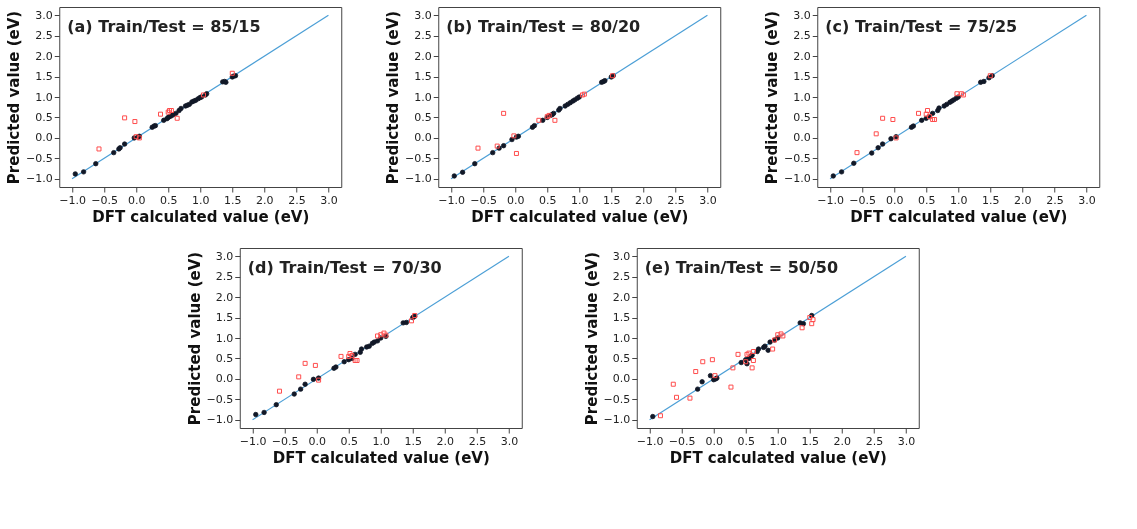 The height and width of the screenshot is (529, 1137). Describe the element at coordinates (423, 15) in the screenshot. I see `y-tick-label: 3.0` at that location.